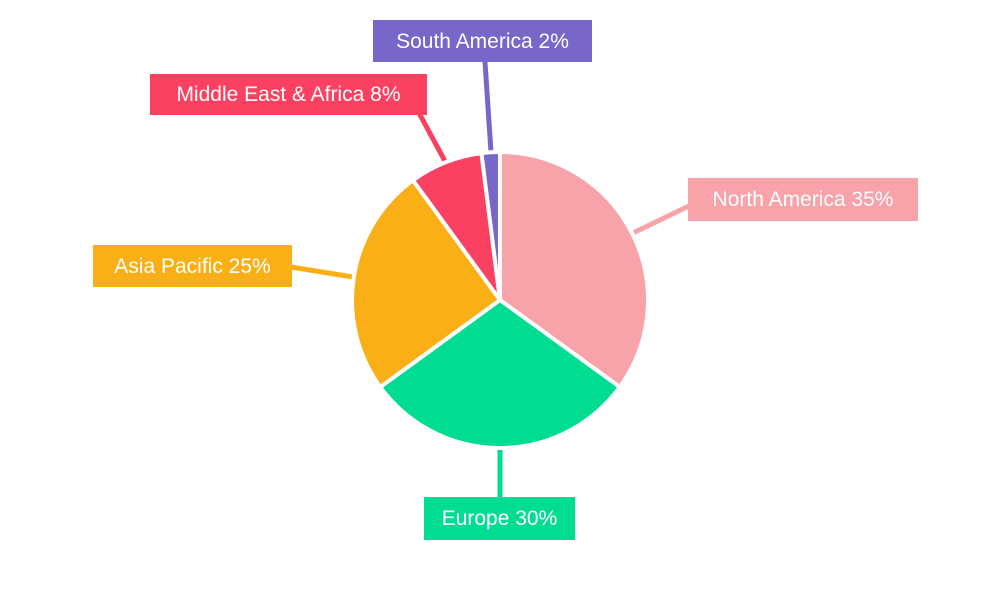 The height and width of the screenshot is (600, 1000). What do you see at coordinates (322, 272) in the screenshot?
I see `leader-line-asia-pacific` at bounding box center [322, 272].